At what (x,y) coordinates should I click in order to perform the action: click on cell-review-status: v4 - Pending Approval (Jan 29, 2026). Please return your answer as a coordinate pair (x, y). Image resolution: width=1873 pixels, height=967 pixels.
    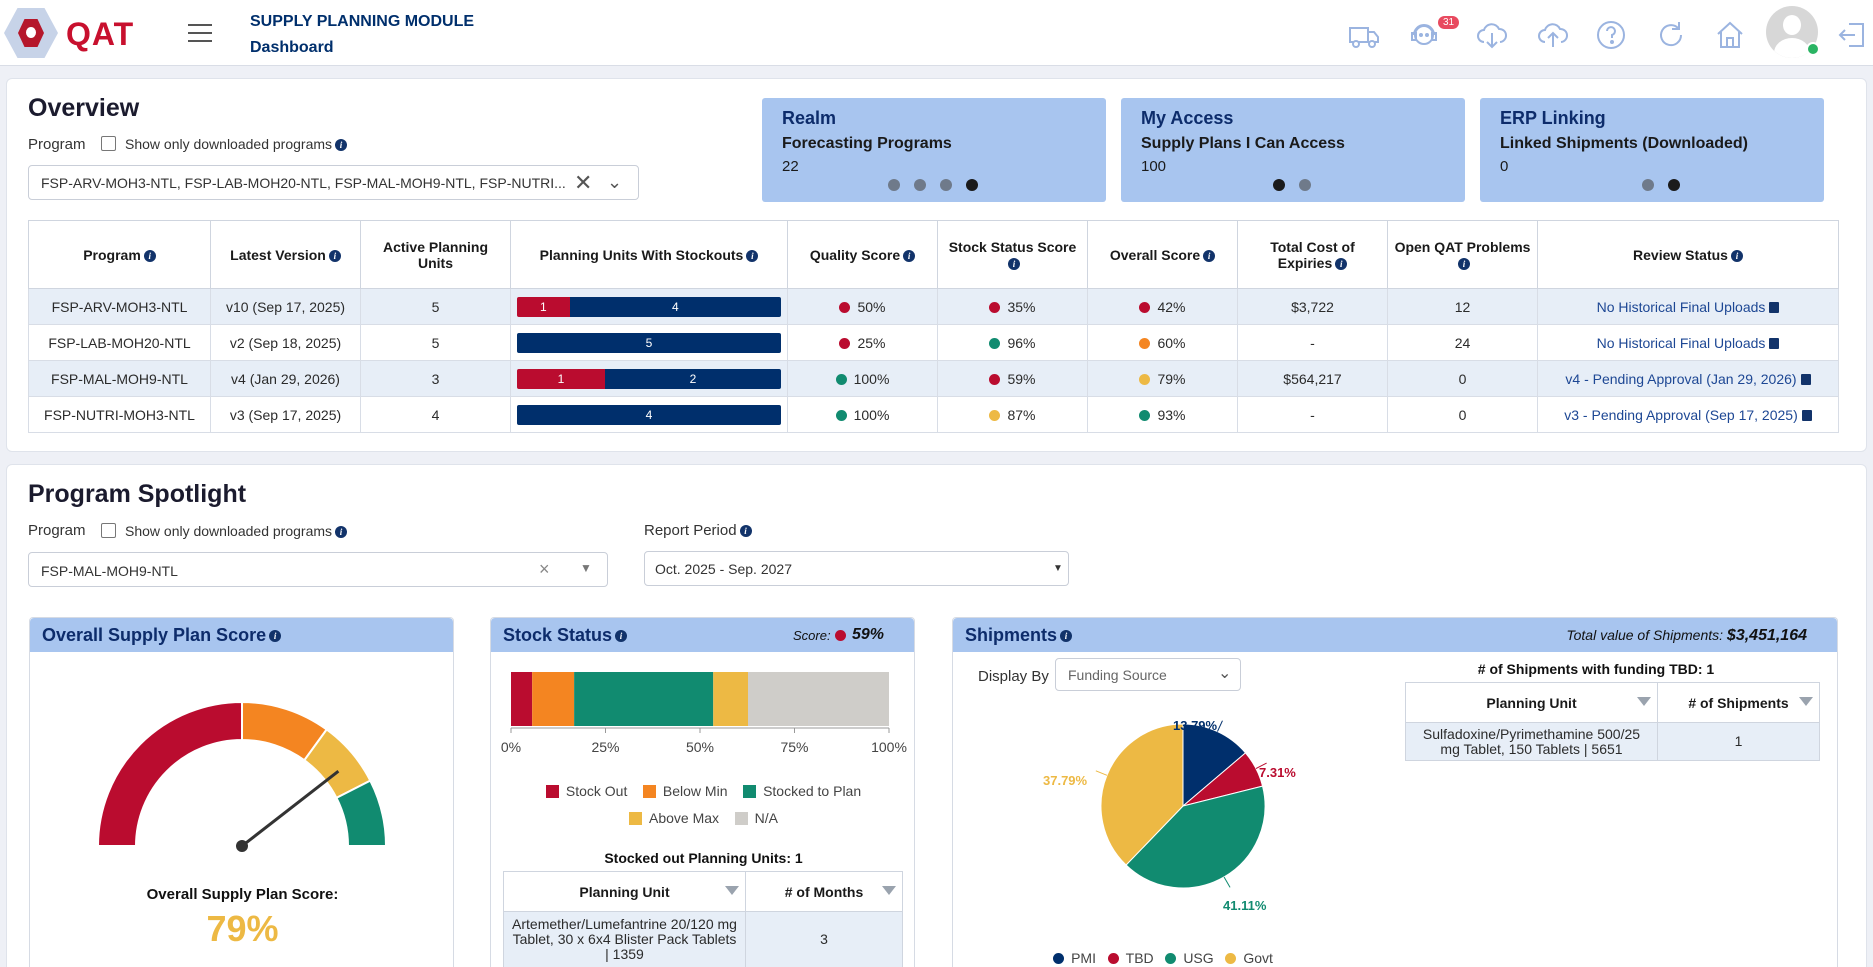
    Looking at the image, I should click on (1688, 378).